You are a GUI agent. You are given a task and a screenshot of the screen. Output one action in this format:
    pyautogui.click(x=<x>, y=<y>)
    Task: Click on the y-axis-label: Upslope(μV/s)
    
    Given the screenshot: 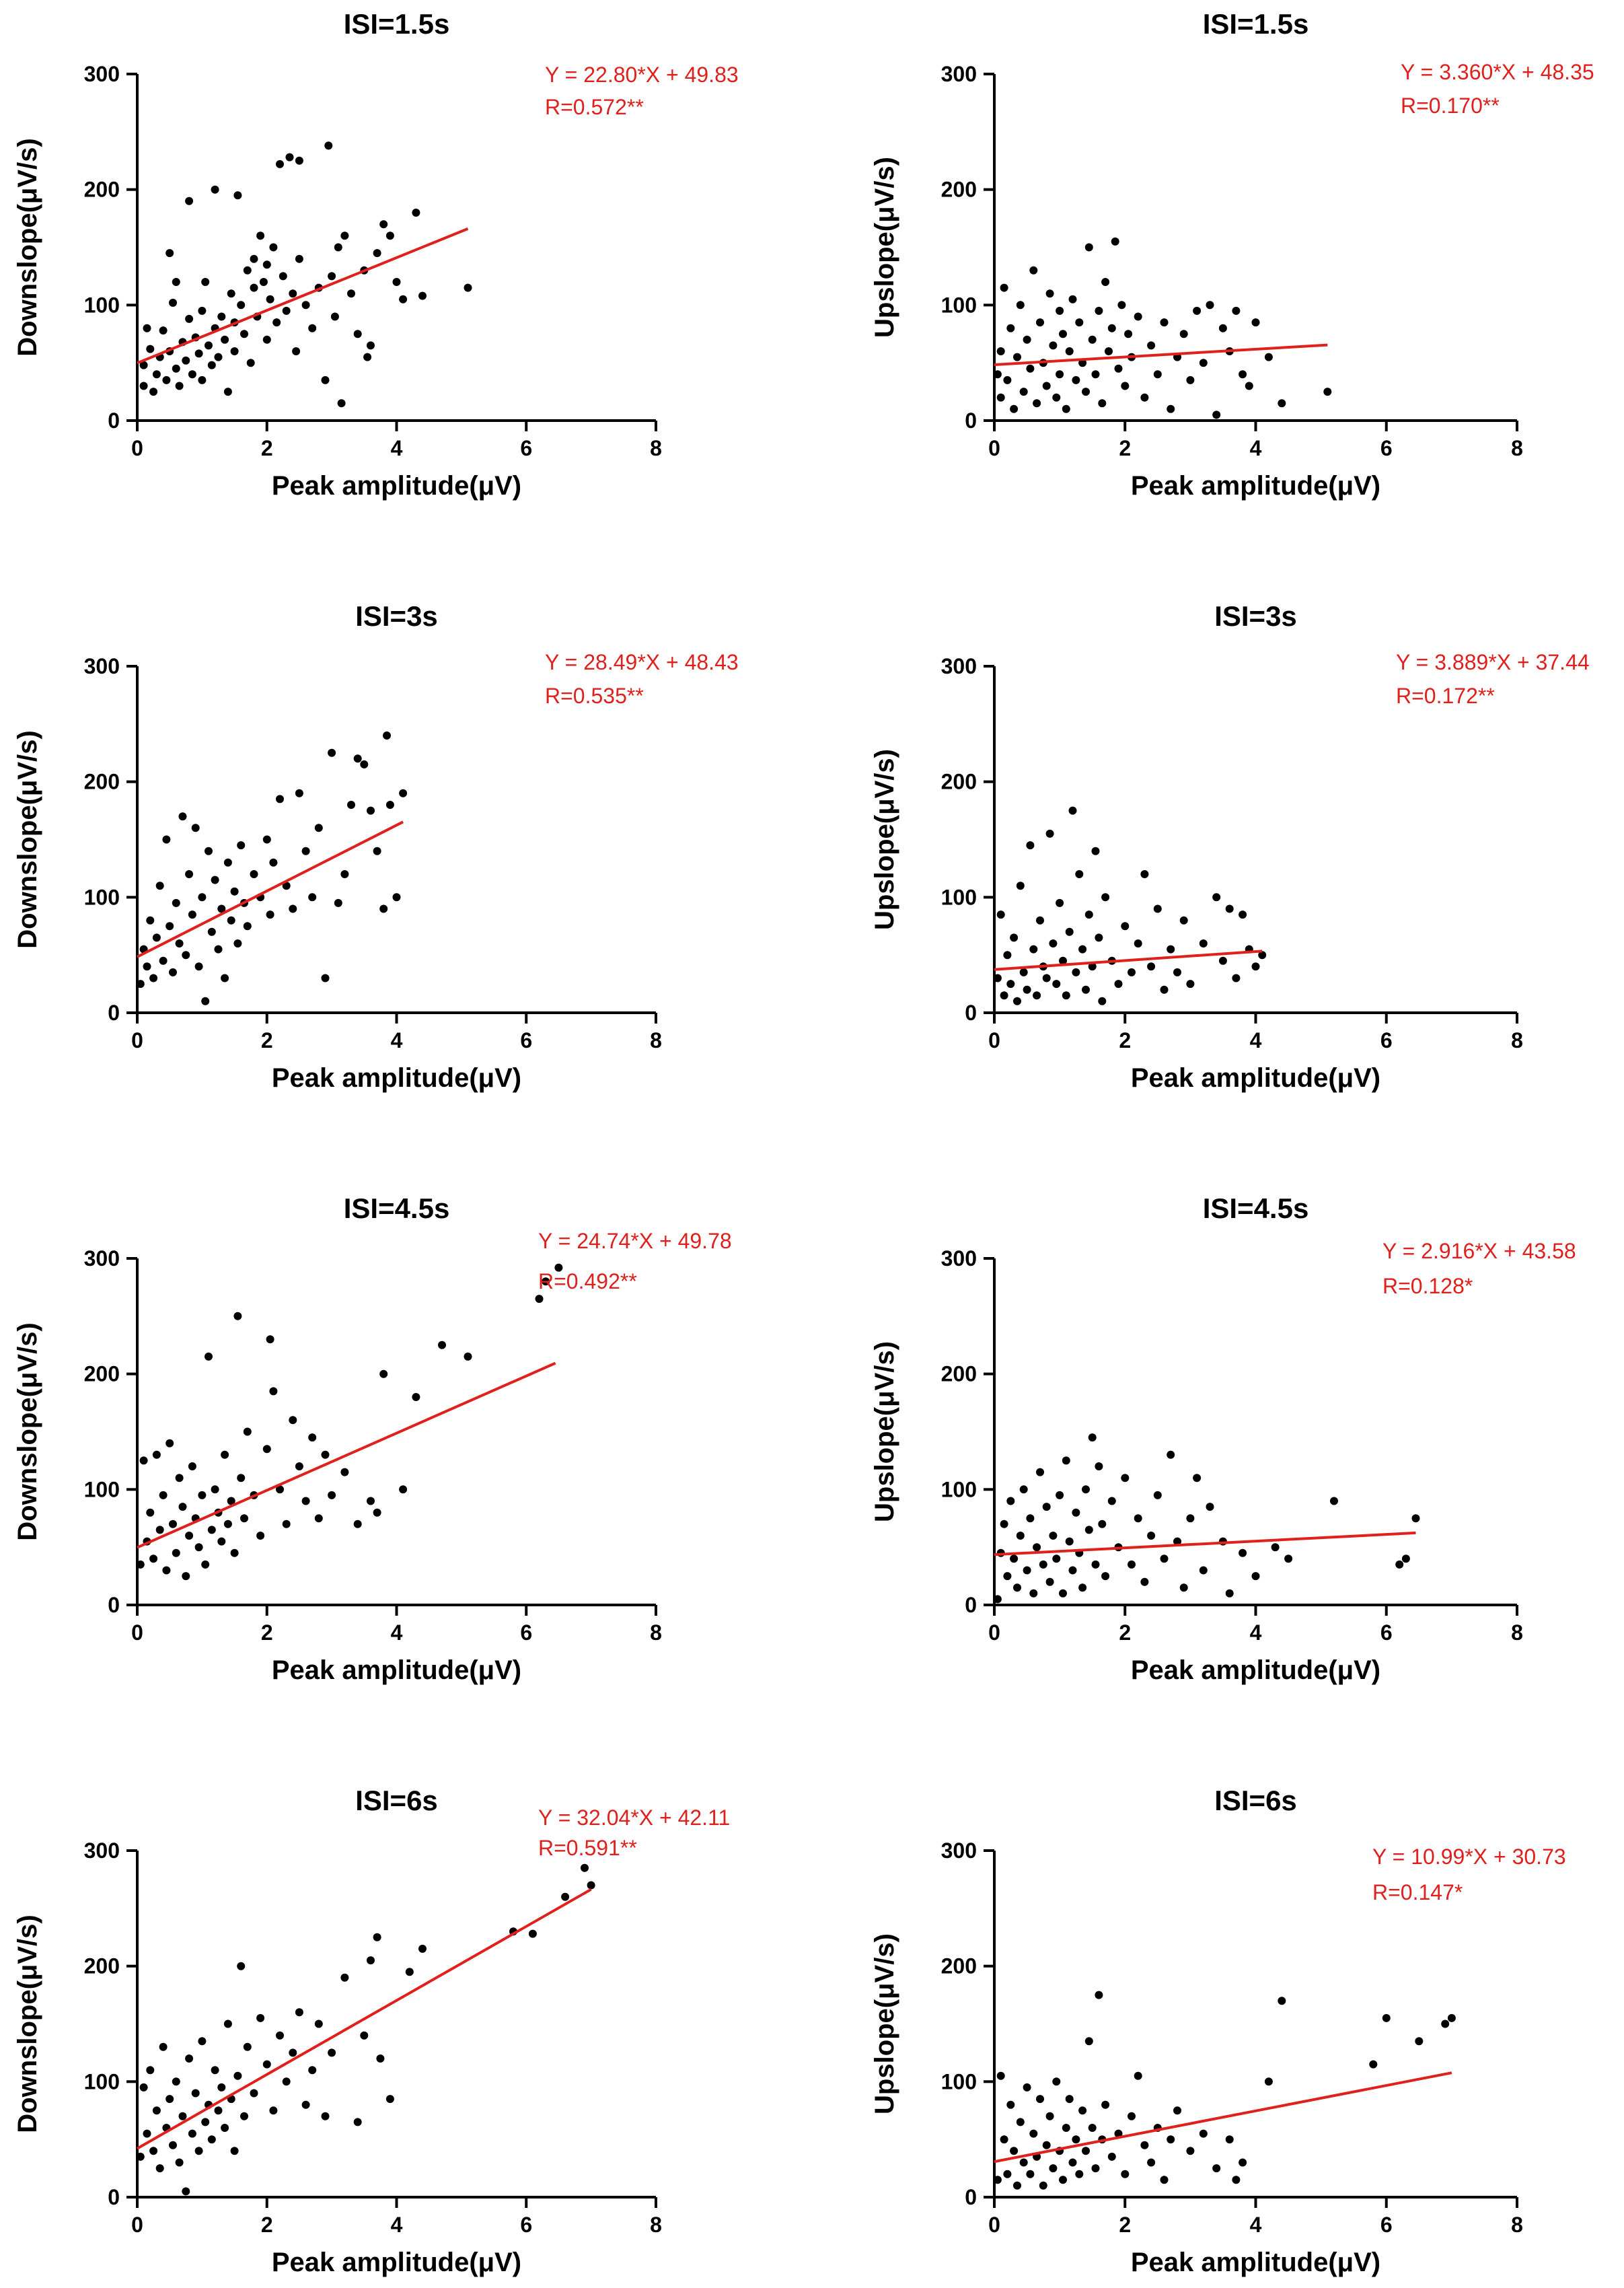 What is the action you would take?
    pyautogui.click(x=884, y=248)
    